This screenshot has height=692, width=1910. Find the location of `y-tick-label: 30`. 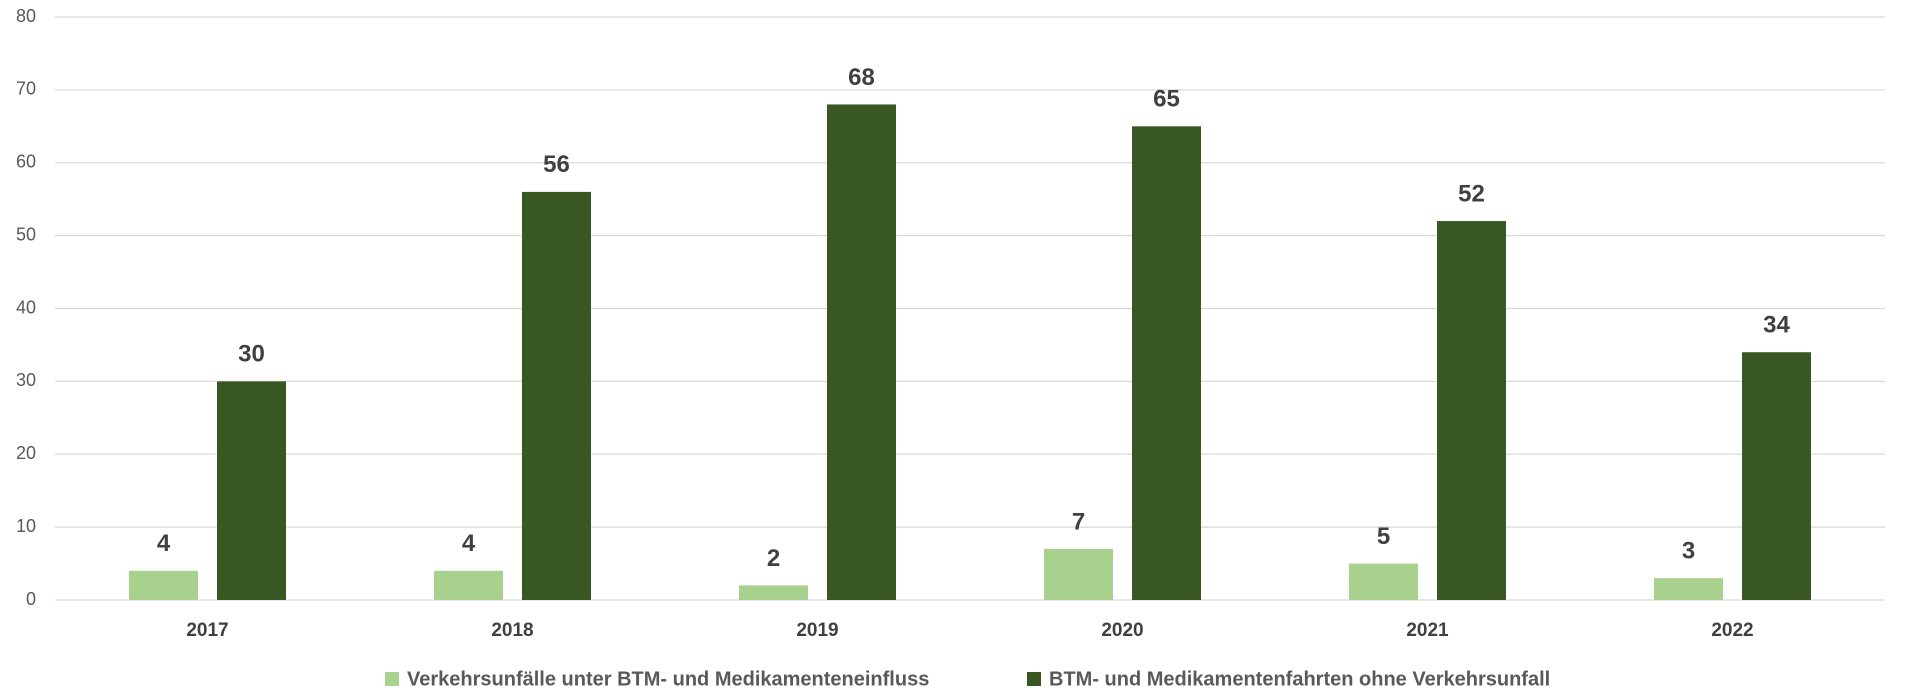

y-tick-label: 30 is located at coordinates (26, 380).